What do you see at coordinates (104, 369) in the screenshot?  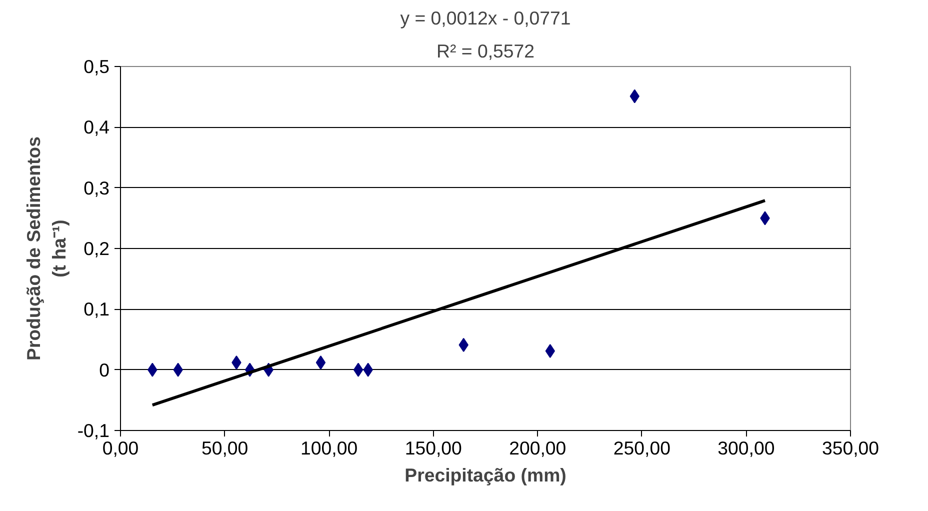 I see `y-tick-label: 0` at bounding box center [104, 369].